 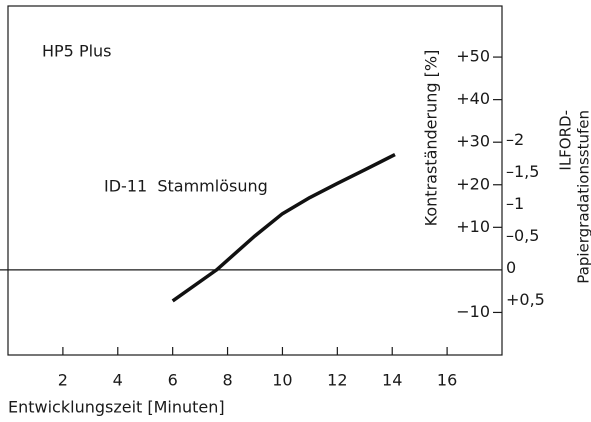 What do you see at coordinates (63, 380) in the screenshot?
I see `x-tick-label: 2` at bounding box center [63, 380].